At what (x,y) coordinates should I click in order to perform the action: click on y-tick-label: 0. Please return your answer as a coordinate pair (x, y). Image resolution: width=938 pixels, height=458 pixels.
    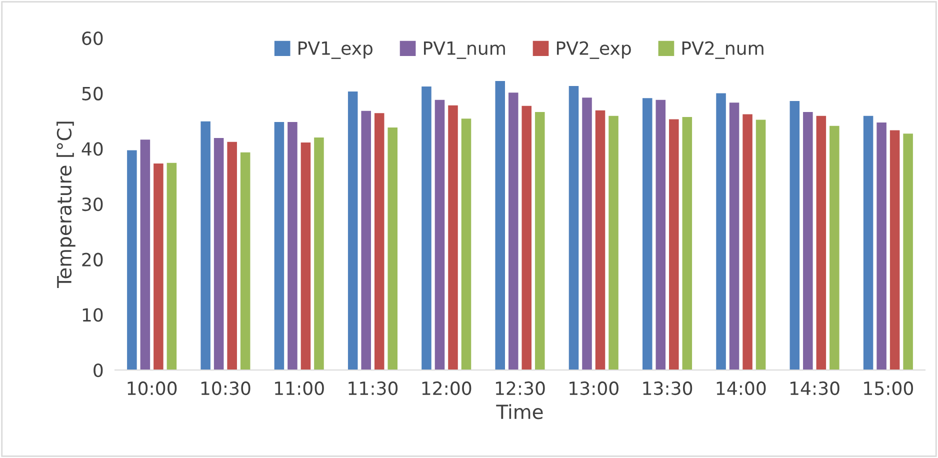
    Looking at the image, I should click on (98, 370).